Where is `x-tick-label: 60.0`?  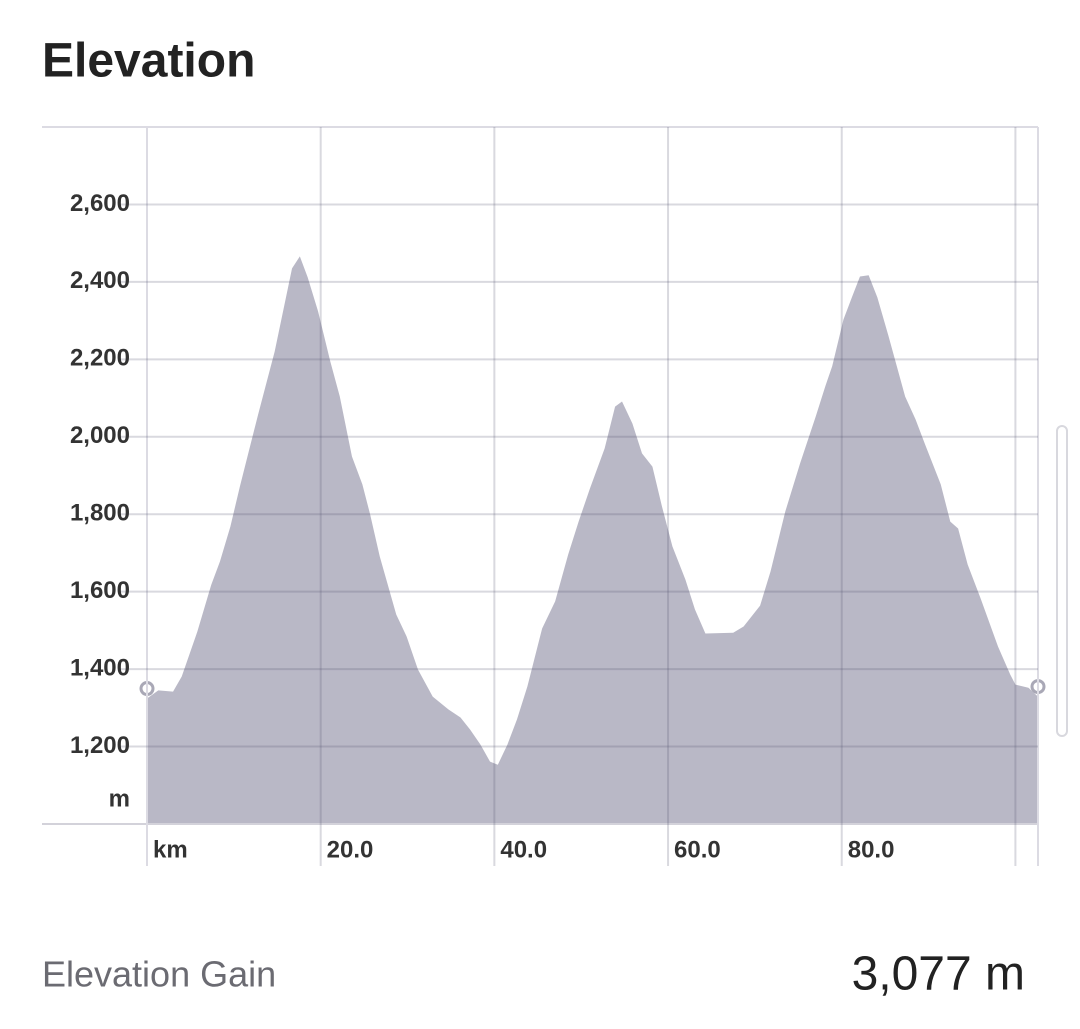 x-tick-label: 60.0 is located at coordinates (697, 849).